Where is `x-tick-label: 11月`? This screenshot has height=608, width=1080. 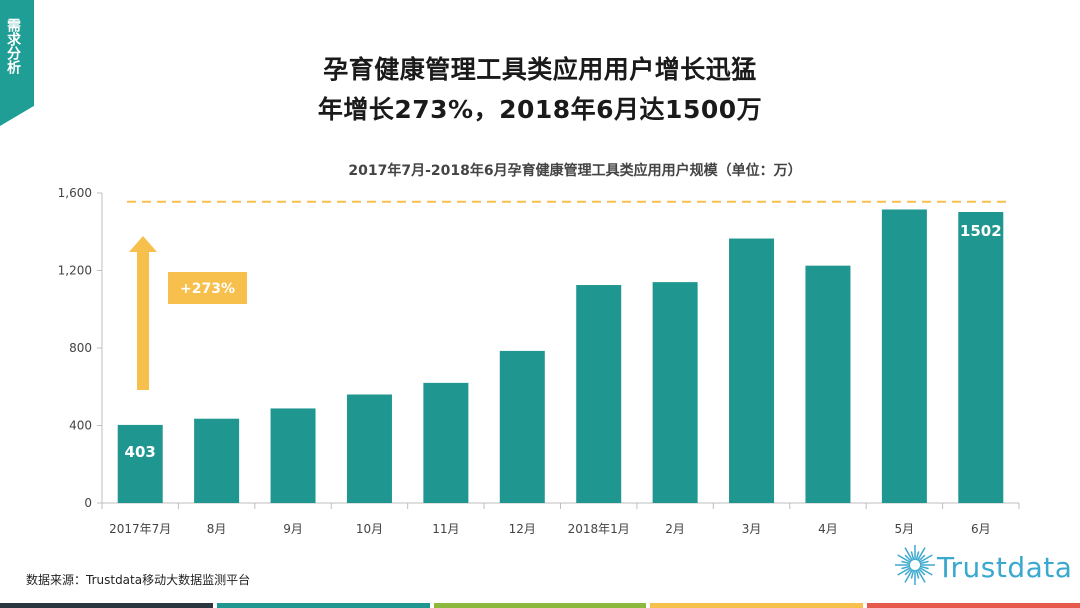 x-tick-label: 11月 is located at coordinates (445, 529).